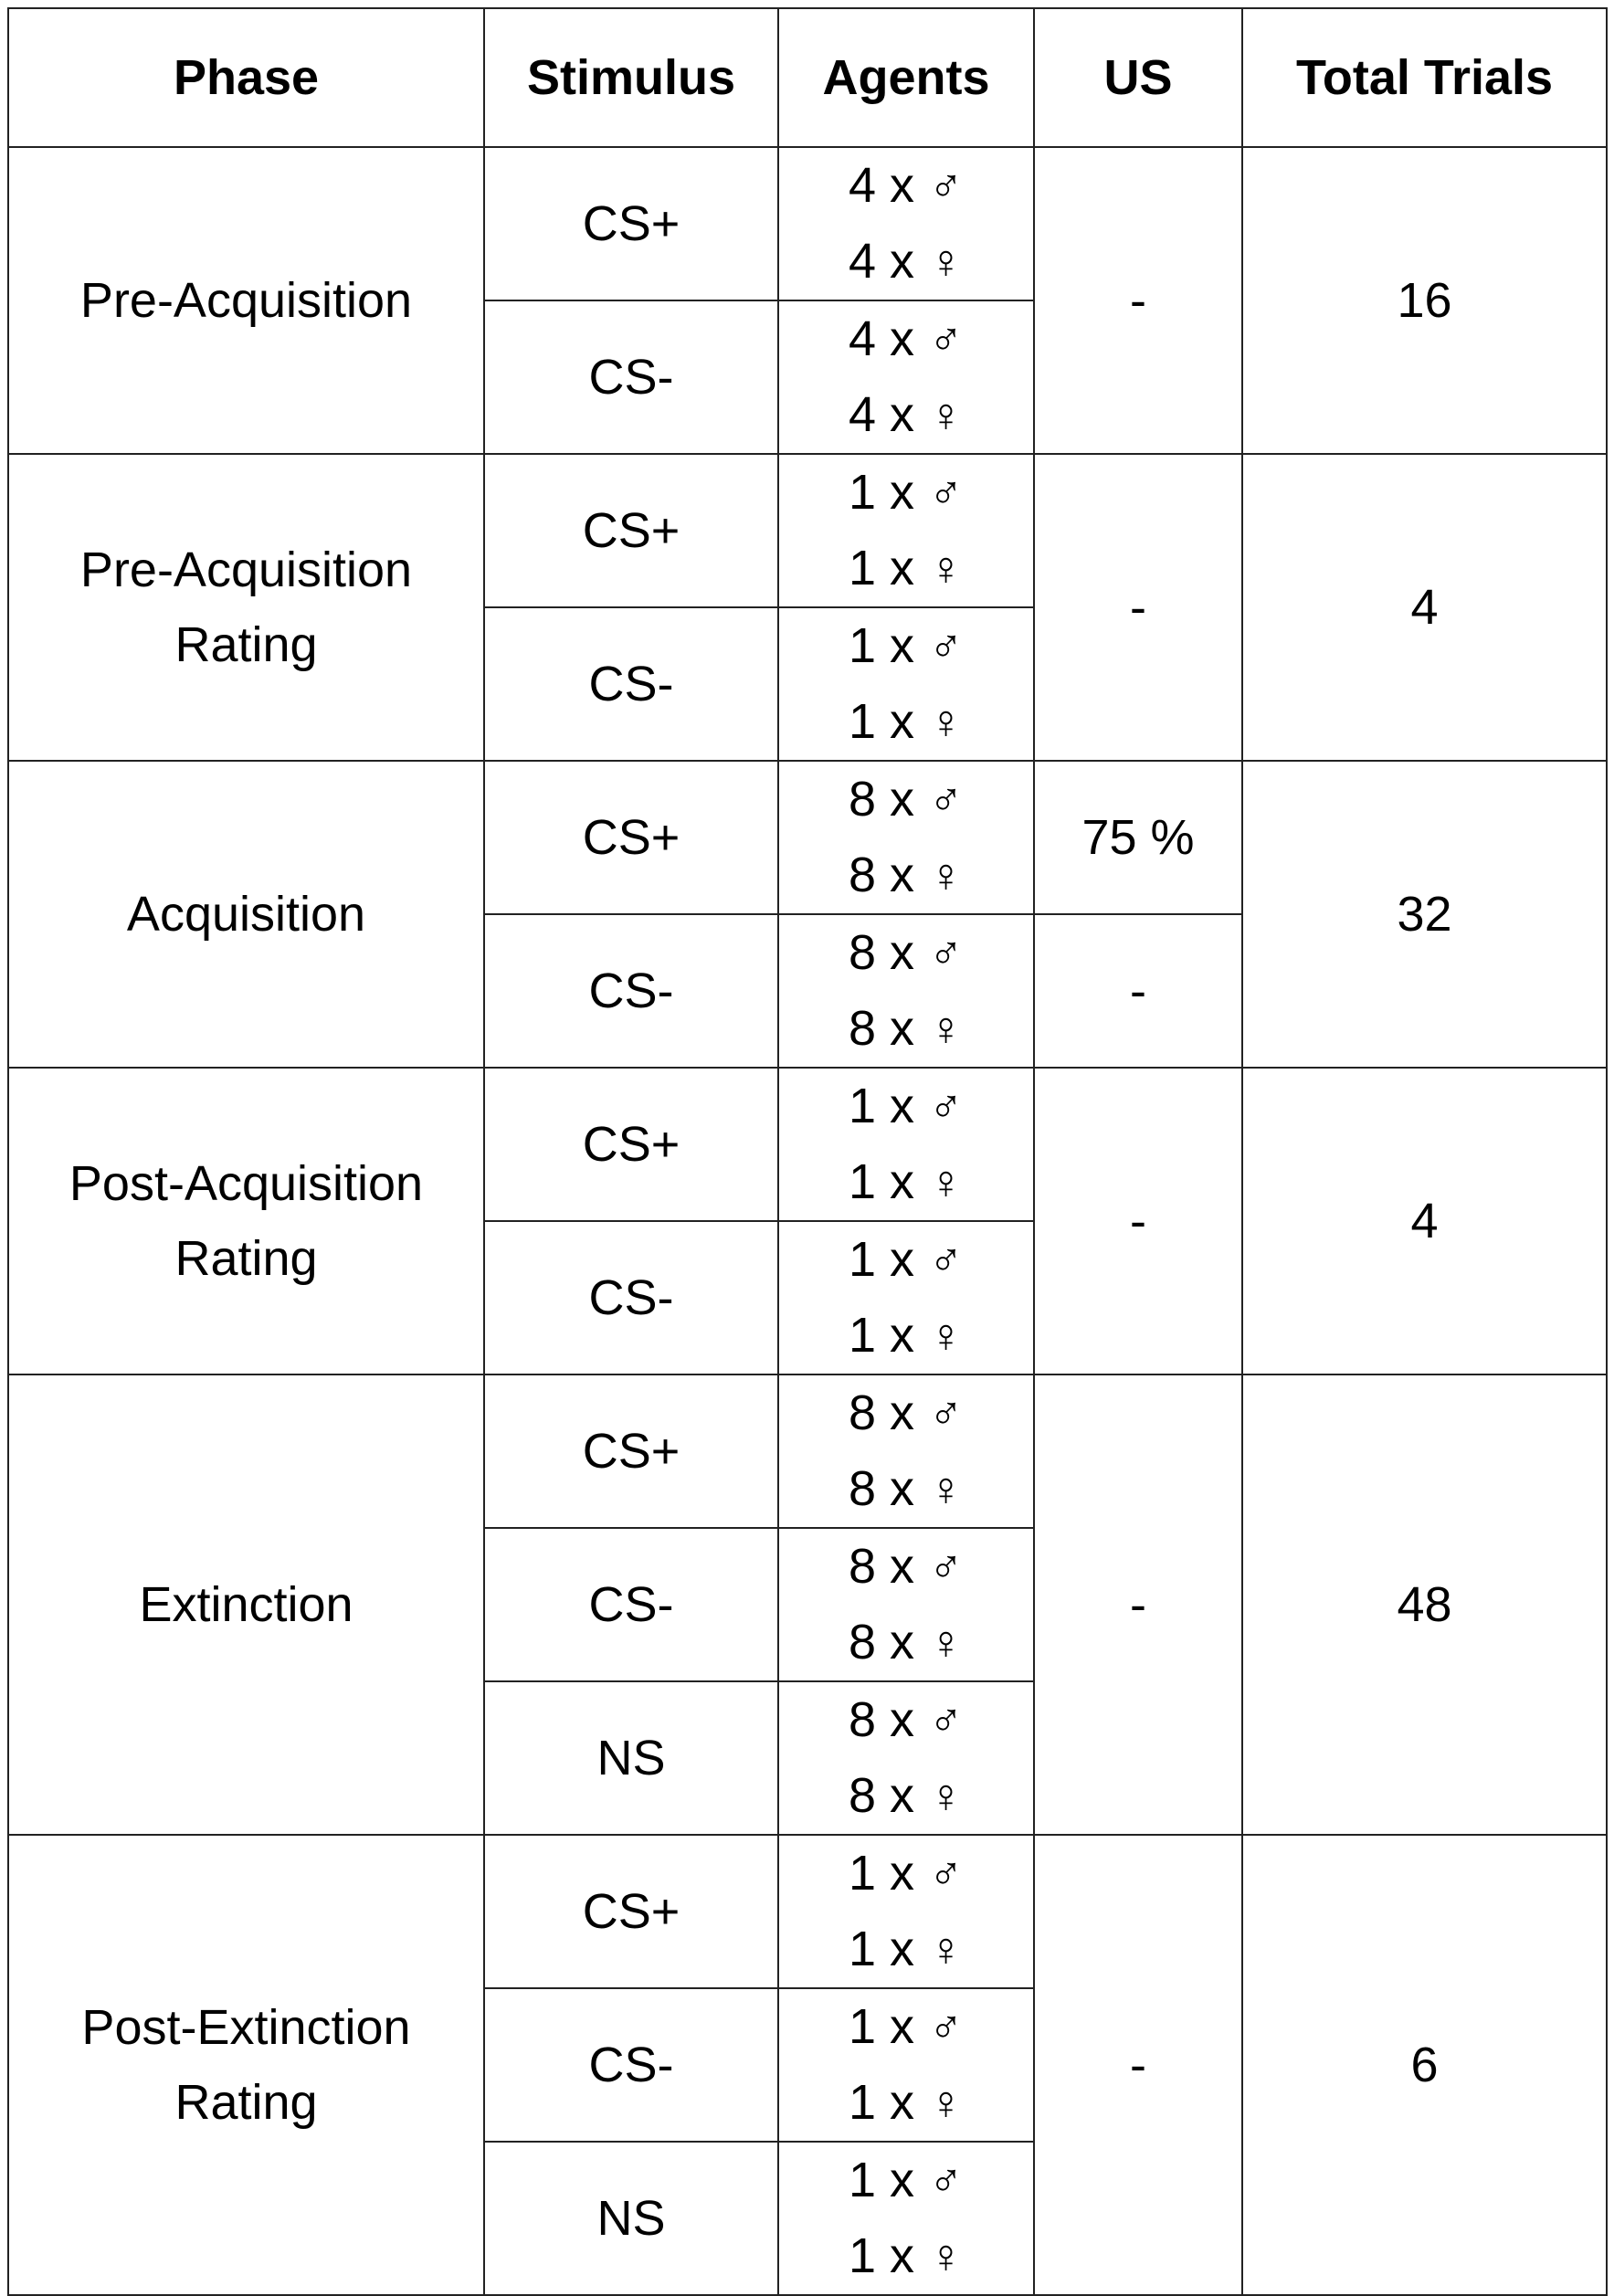 Image resolution: width=1614 pixels, height=2296 pixels. I want to click on table-row: Pre-Acquisition Rating CS+ 1 x ♂ 1 x ♀ -4, so click(807, 607).